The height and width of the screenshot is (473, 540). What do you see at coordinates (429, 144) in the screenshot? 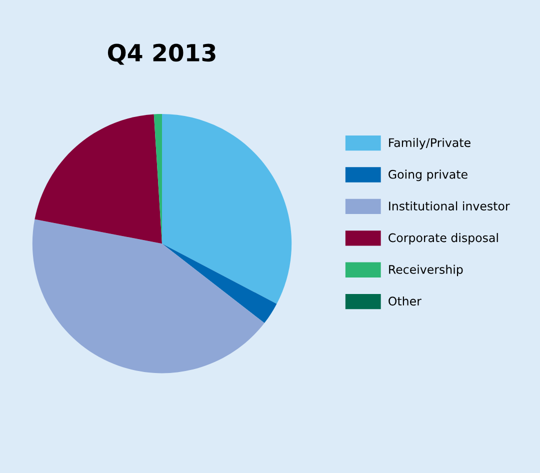
I see `legend-label: Family/Private` at bounding box center [429, 144].